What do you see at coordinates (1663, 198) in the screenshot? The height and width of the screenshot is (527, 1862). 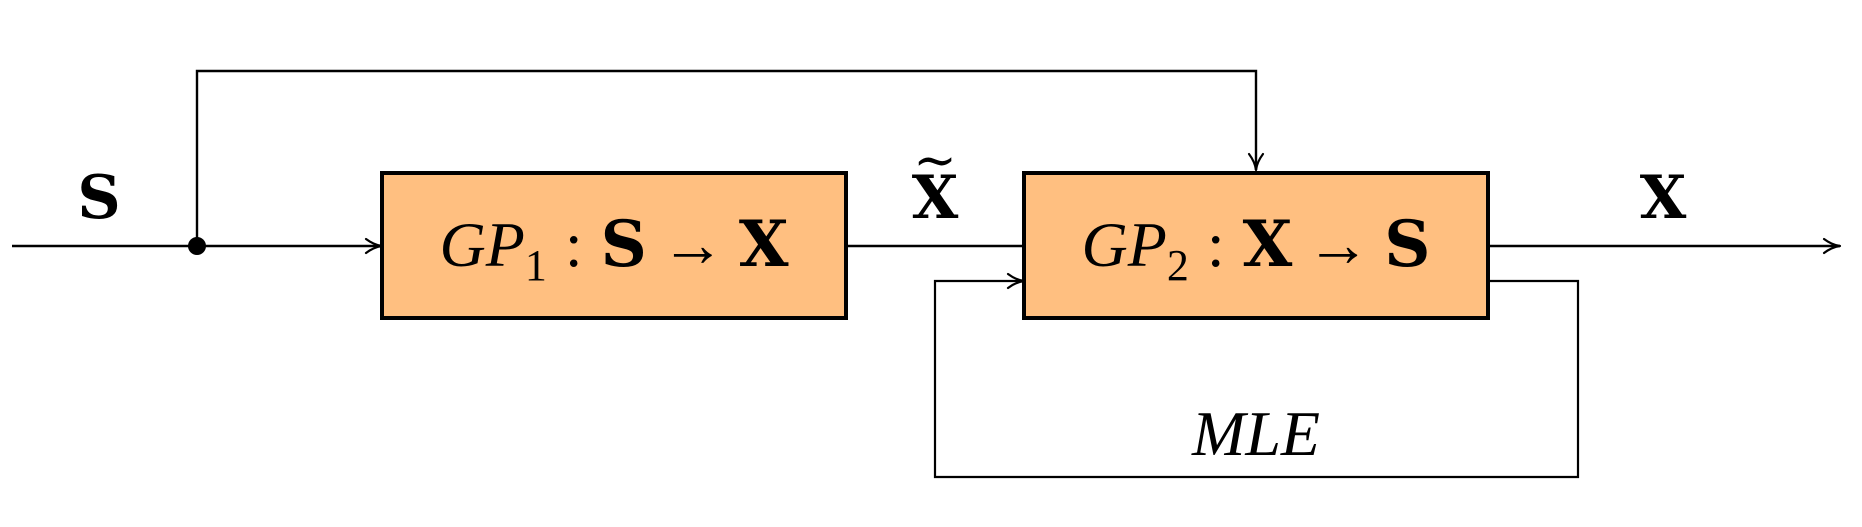 I see `output-signal-label: X` at bounding box center [1663, 198].